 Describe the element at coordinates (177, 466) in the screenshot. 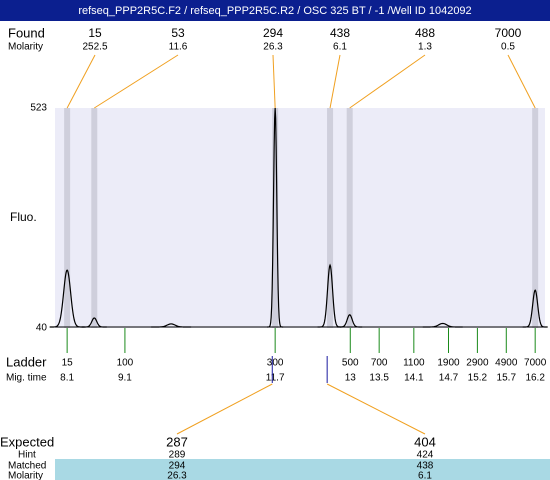

I see `expected-matched: 294` at that location.